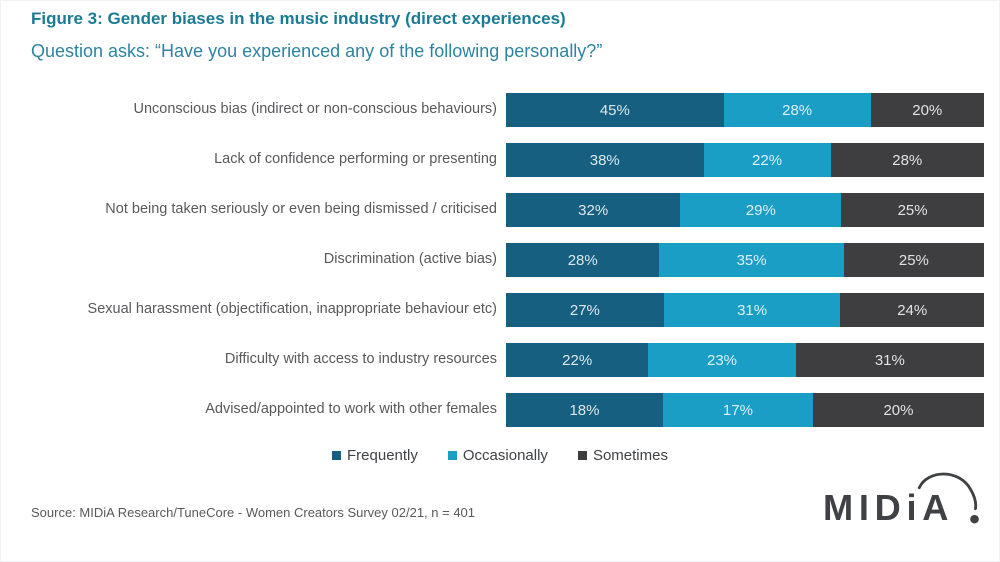 This screenshot has height=562, width=1000. I want to click on bar-segment-occasionally: 17%, so click(737, 410).